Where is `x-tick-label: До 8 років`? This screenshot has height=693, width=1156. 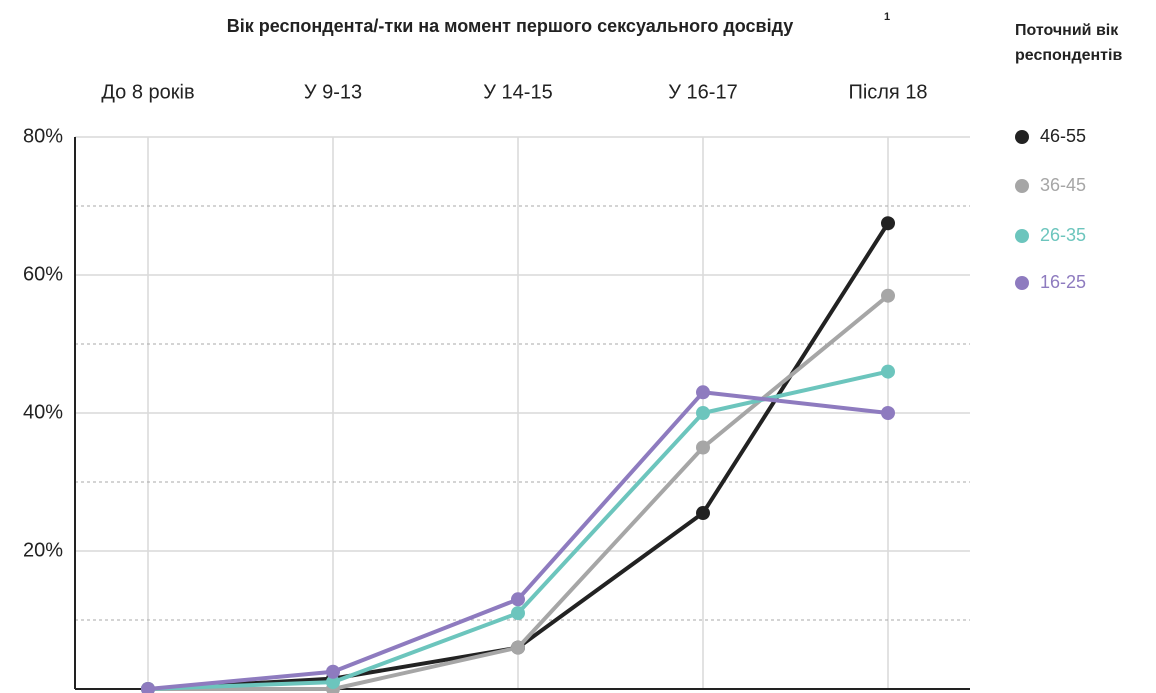 x-tick-label: До 8 років is located at coordinates (147, 92).